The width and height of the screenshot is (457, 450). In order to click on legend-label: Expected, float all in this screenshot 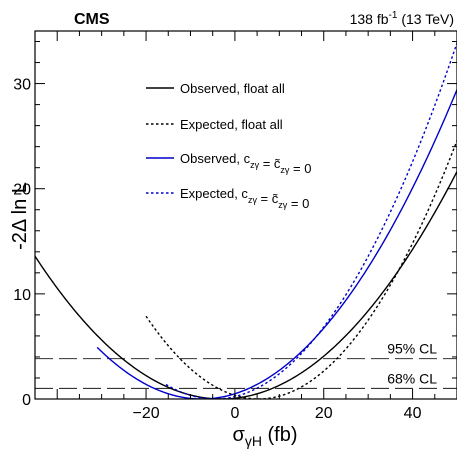, I will do `click(231, 124)`.